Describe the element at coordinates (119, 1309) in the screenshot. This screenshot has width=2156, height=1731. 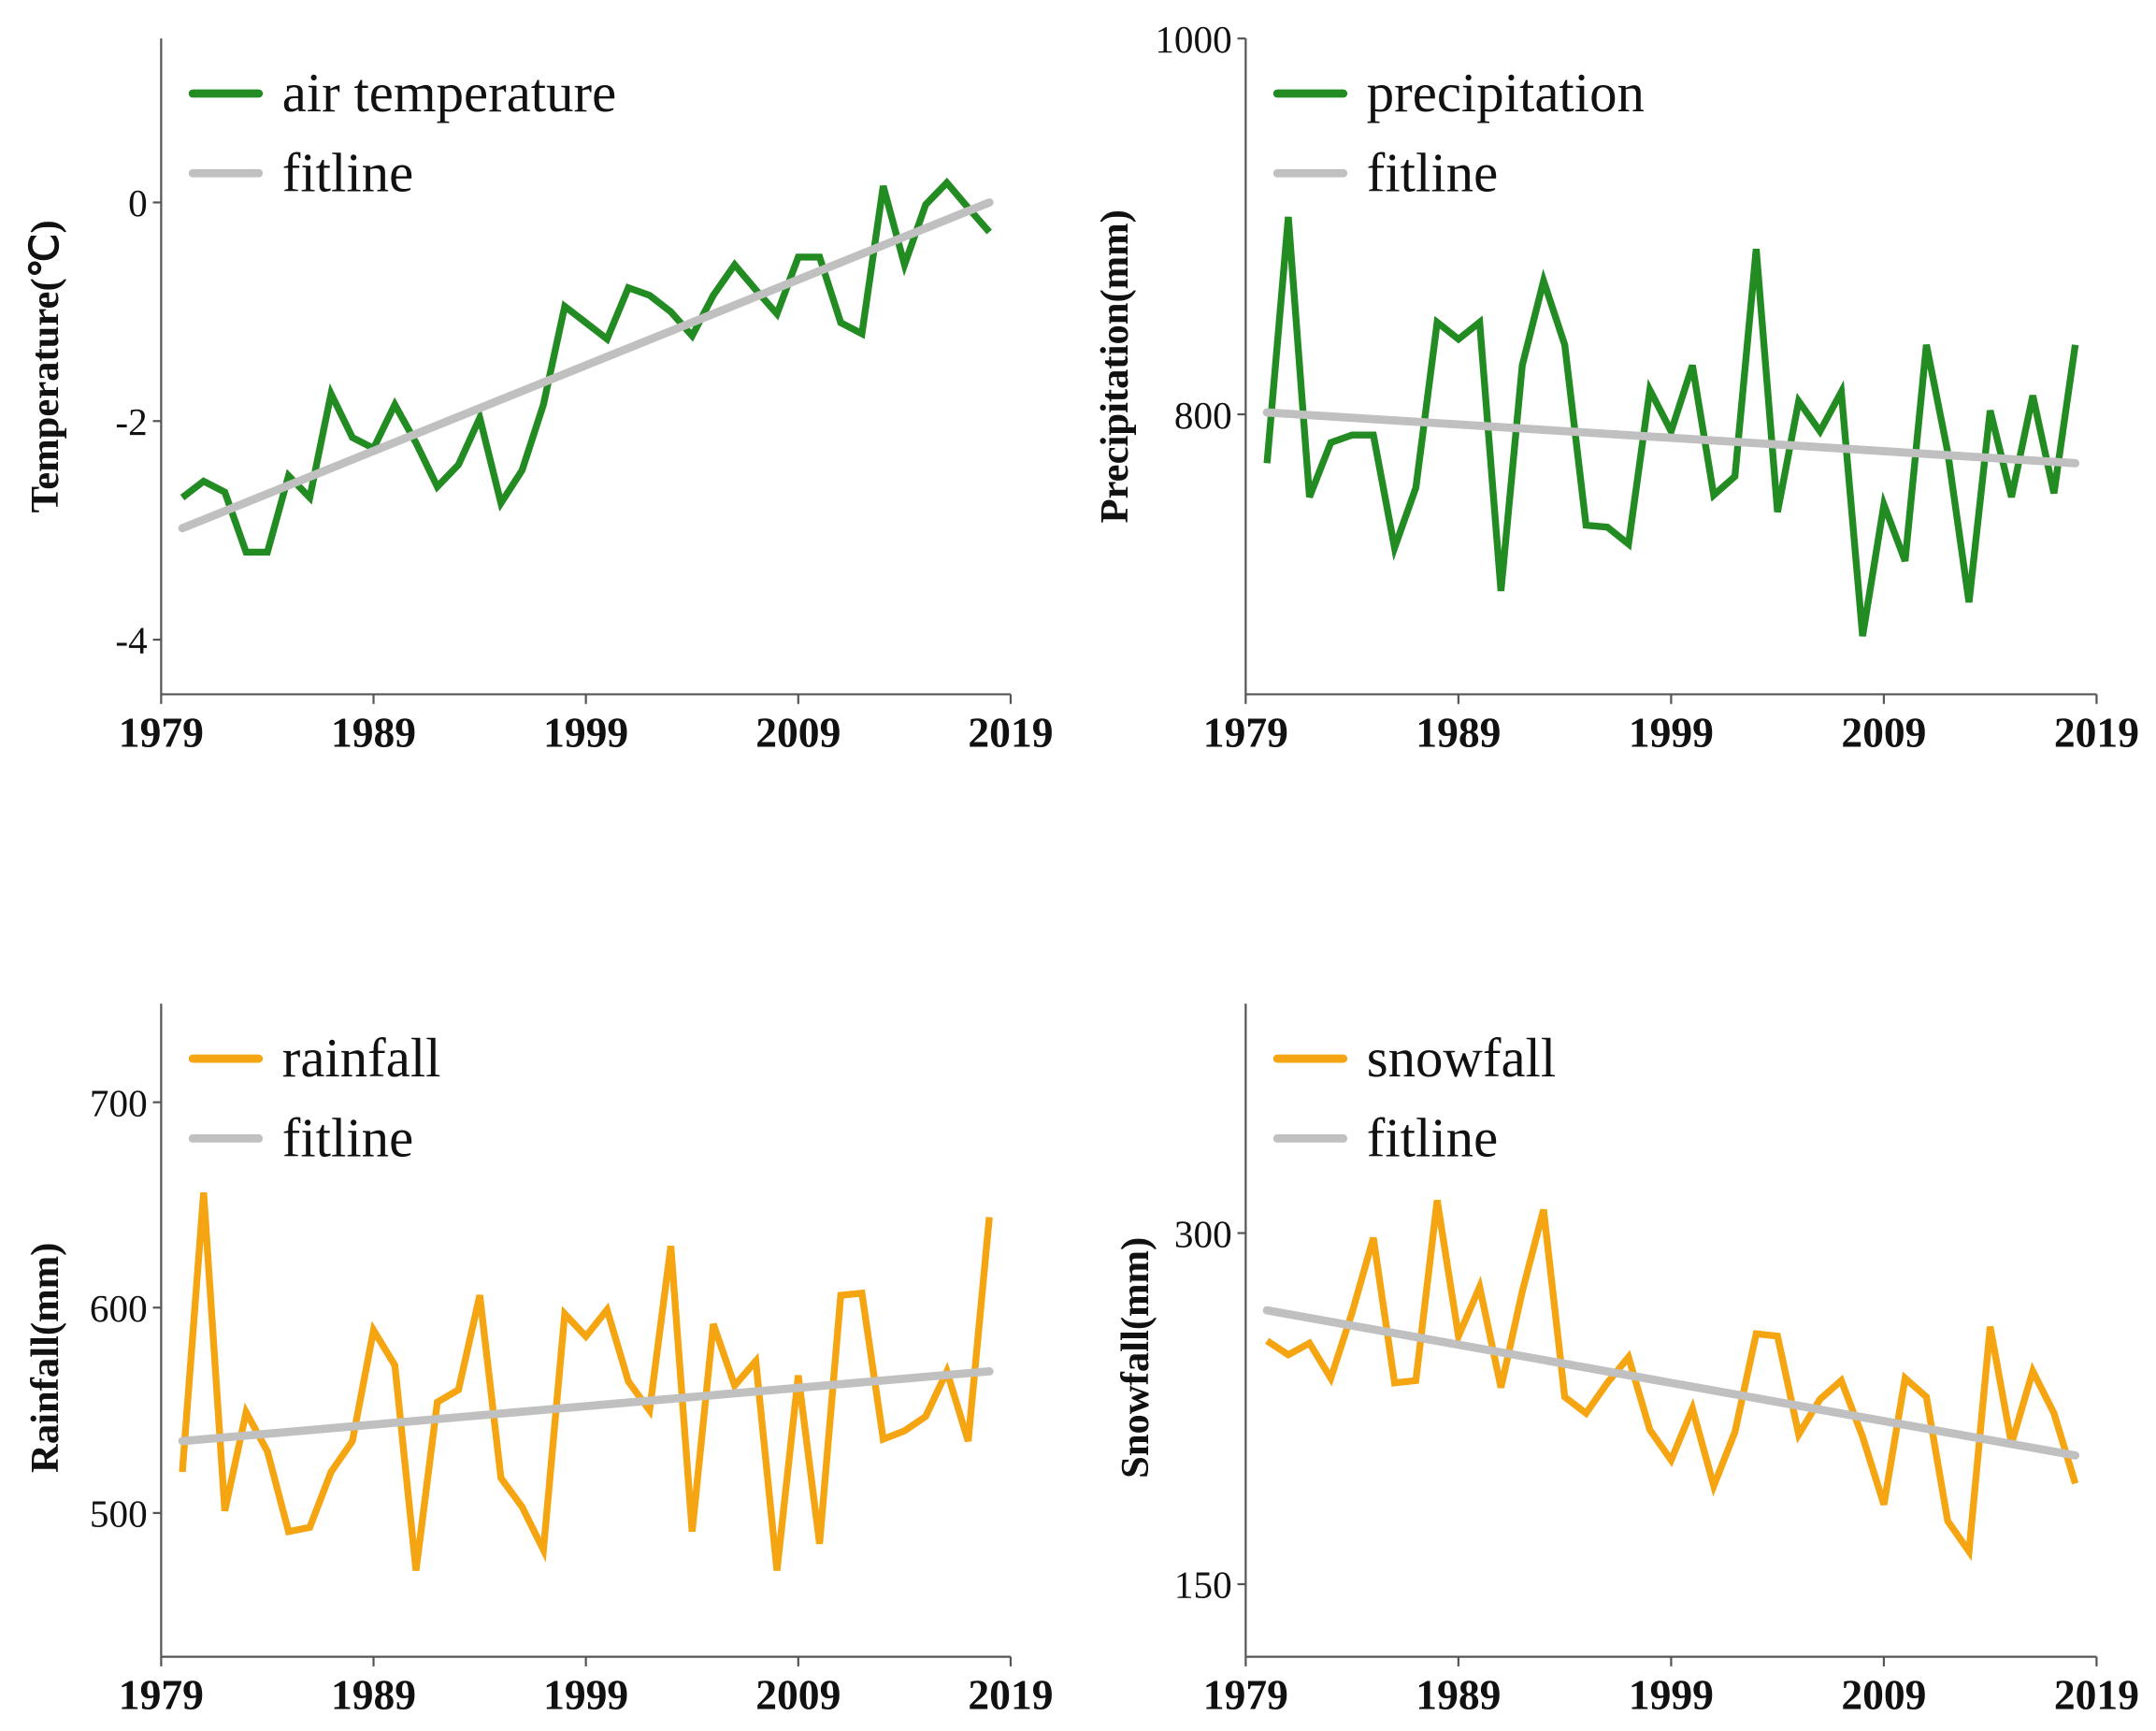
I see `y-tick-label: 600` at that location.